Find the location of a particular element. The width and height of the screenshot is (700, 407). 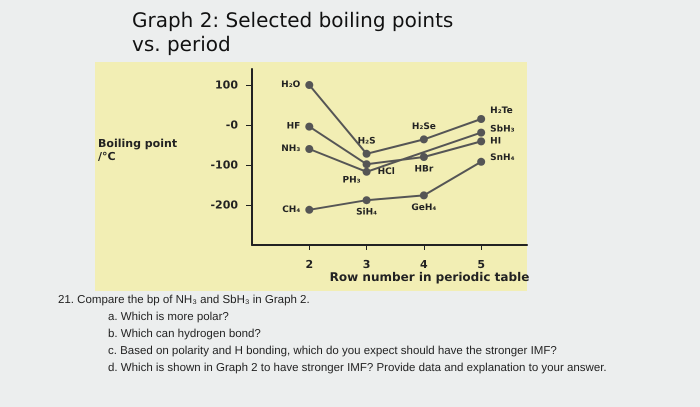

annotation: GeH₄ is located at coordinates (423, 207).